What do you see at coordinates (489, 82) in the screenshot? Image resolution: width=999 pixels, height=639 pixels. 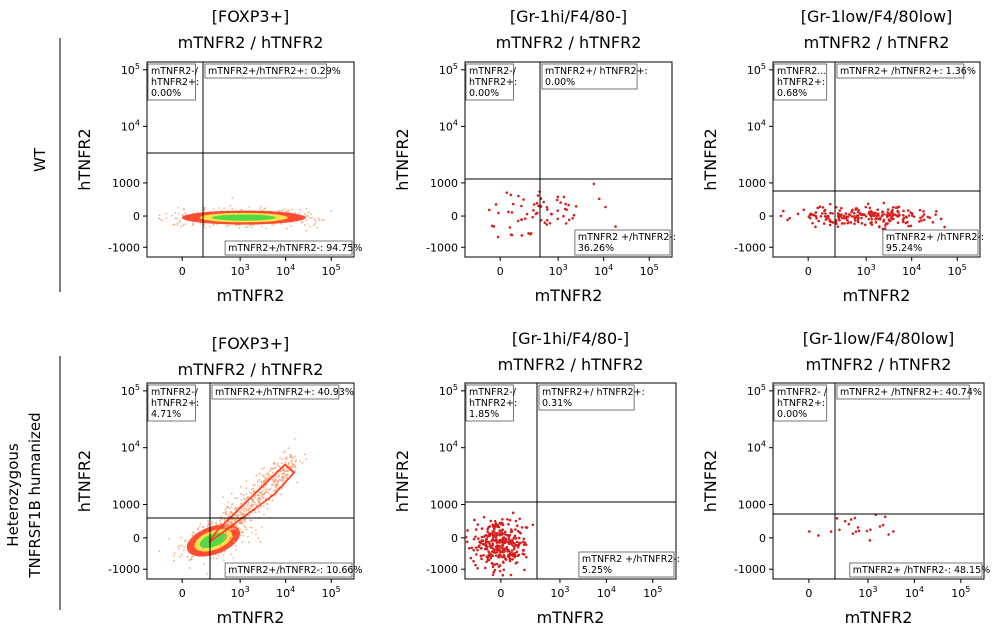 I see `quadrant-q1-label-box` at bounding box center [489, 82].